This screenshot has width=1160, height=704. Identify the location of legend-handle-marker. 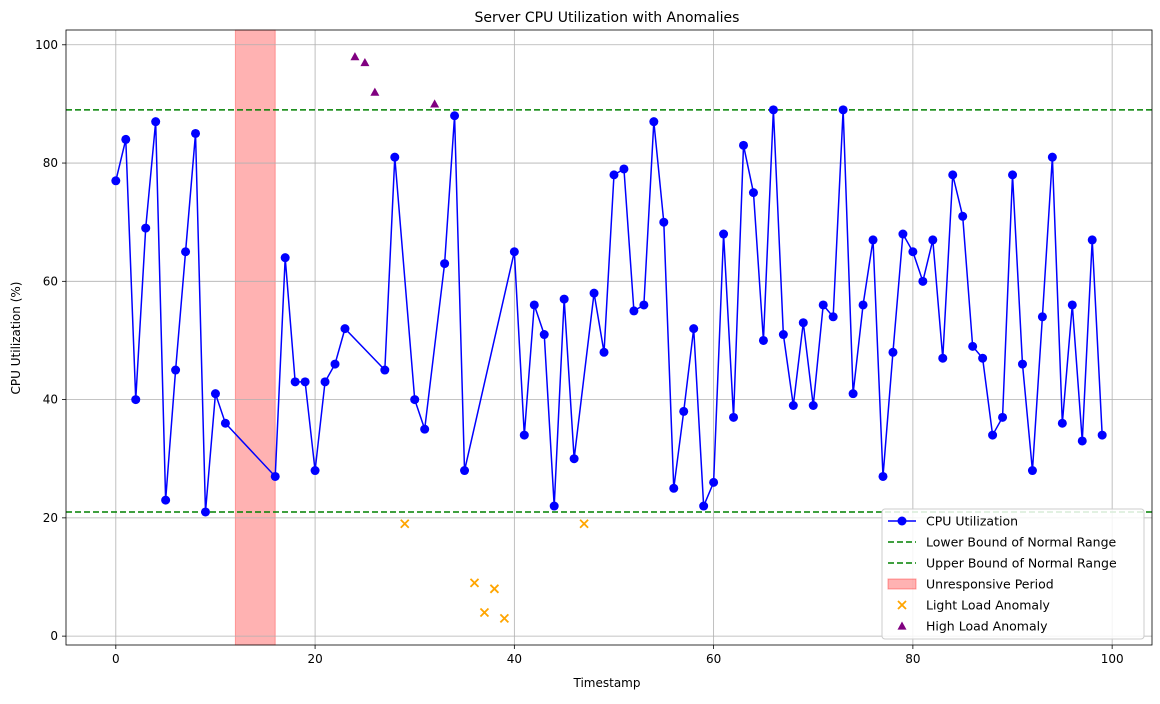
(902, 521).